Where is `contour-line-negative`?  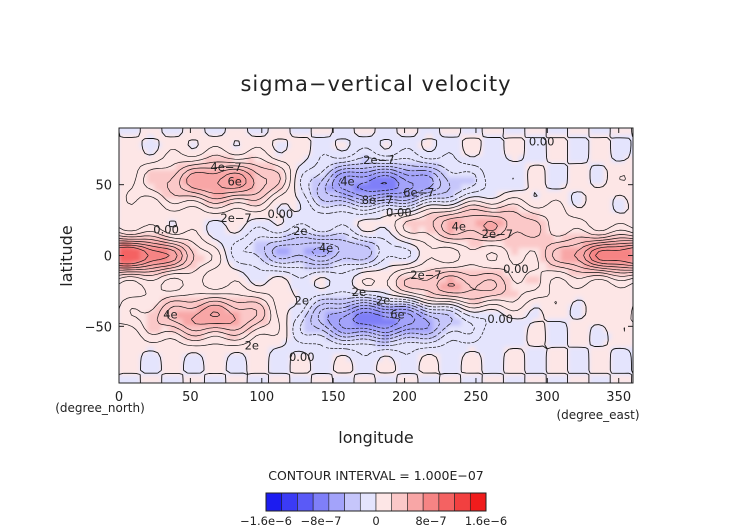 contour-line-negative is located at coordinates (360, 251).